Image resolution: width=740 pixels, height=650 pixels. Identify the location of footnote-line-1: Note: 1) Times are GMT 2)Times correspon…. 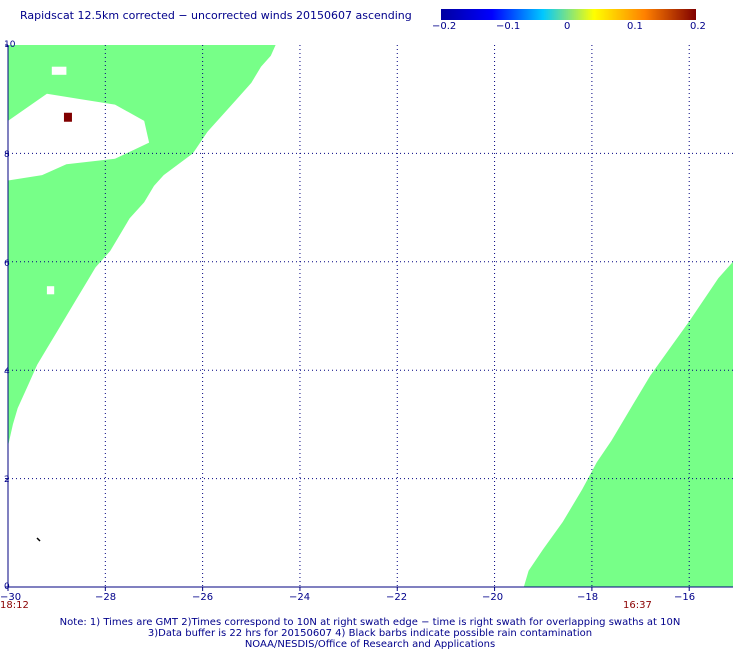
(370, 622).